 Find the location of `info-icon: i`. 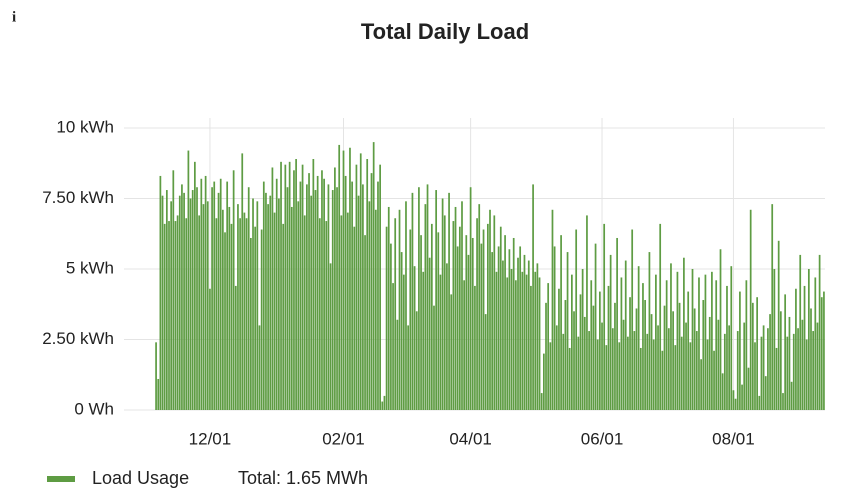

info-icon: i is located at coordinates (14, 17).